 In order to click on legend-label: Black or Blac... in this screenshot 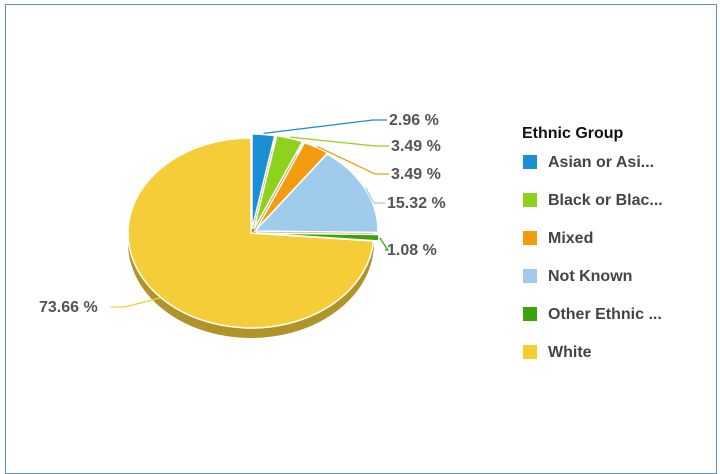, I will do `click(605, 200)`.